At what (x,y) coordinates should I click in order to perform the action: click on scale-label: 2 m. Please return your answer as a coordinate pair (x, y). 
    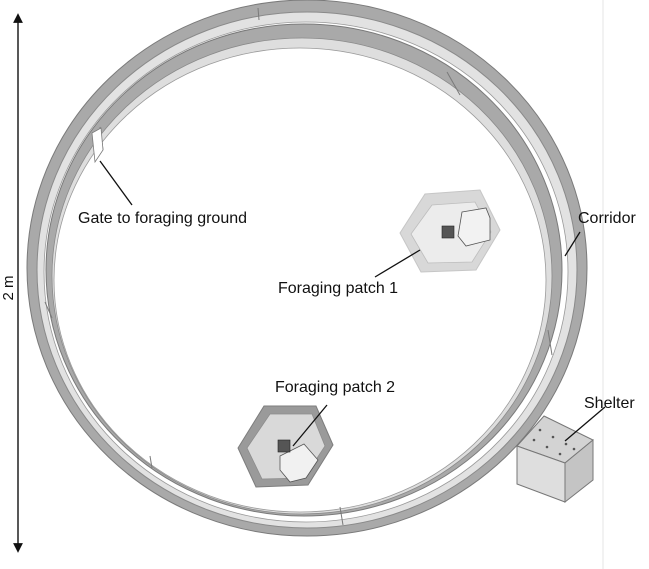
    Looking at the image, I should click on (8, 287).